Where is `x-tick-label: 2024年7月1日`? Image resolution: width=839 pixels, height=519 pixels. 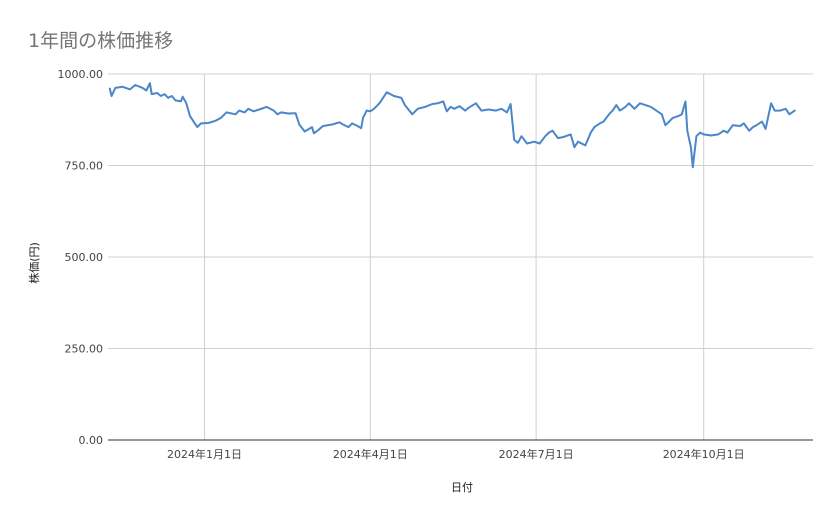 x-tick-label: 2024年7月1日 is located at coordinates (536, 454).